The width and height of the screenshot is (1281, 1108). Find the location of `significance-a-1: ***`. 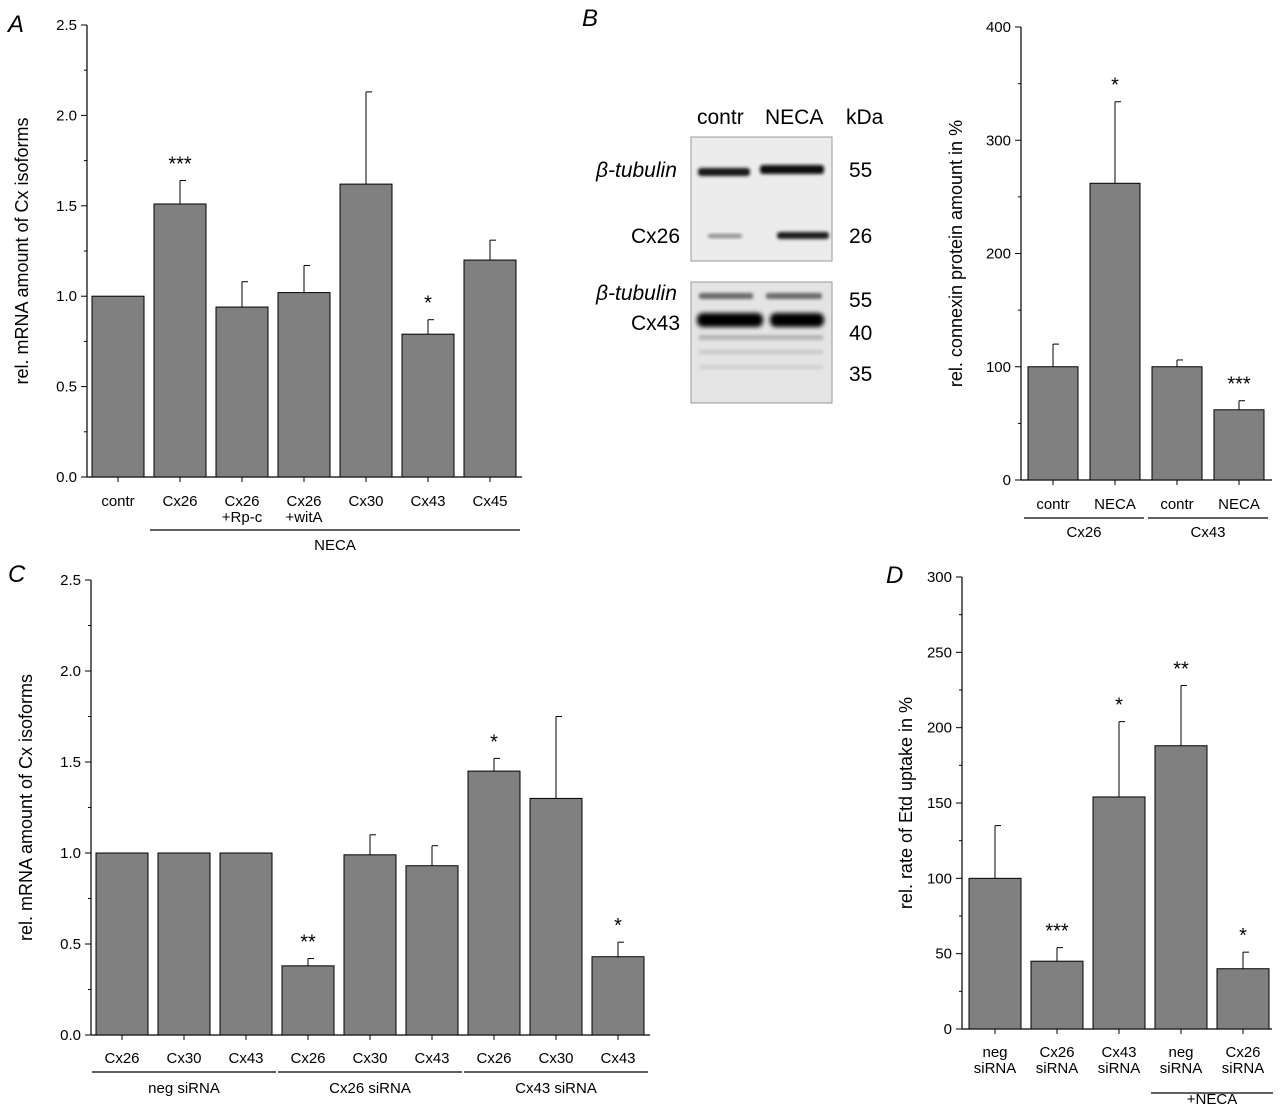

significance-a-1: *** is located at coordinates (180, 164).